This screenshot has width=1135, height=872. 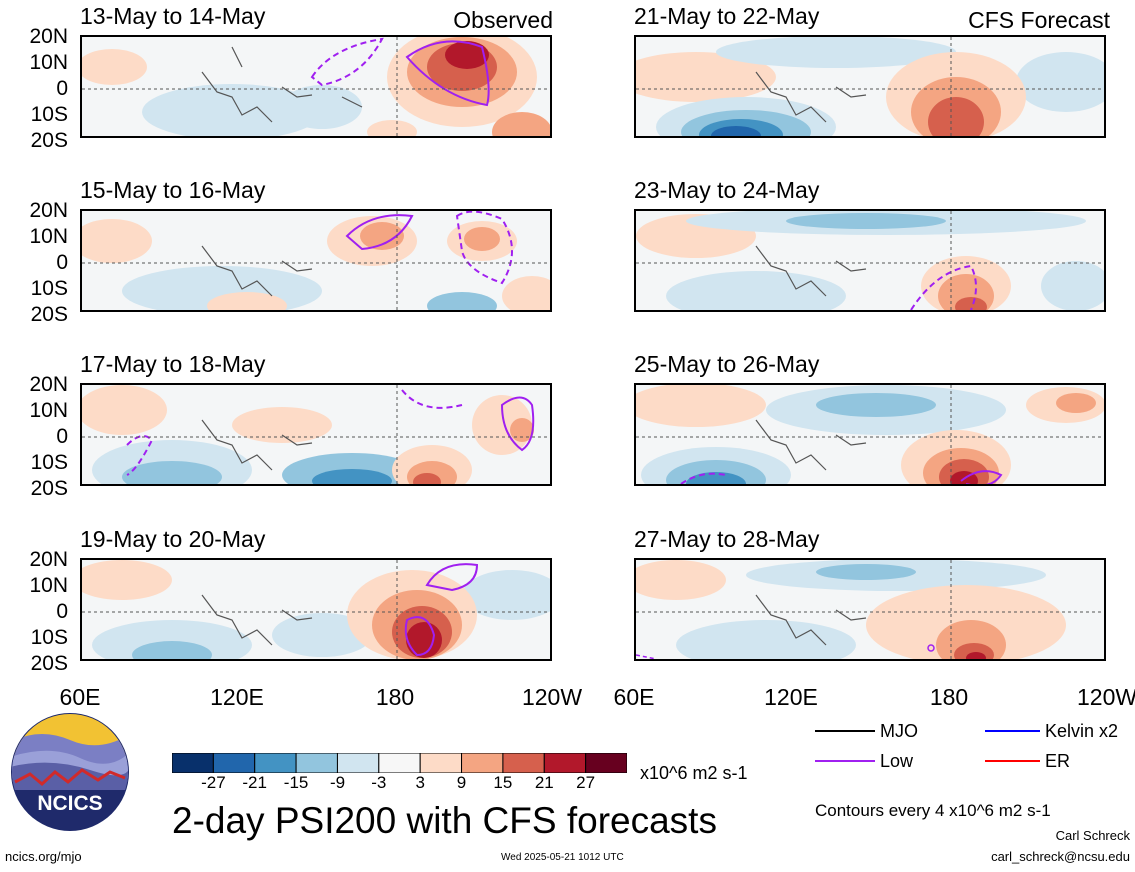 What do you see at coordinates (870, 86) in the screenshot?
I see `map-panel-forecast-21-22-may` at bounding box center [870, 86].